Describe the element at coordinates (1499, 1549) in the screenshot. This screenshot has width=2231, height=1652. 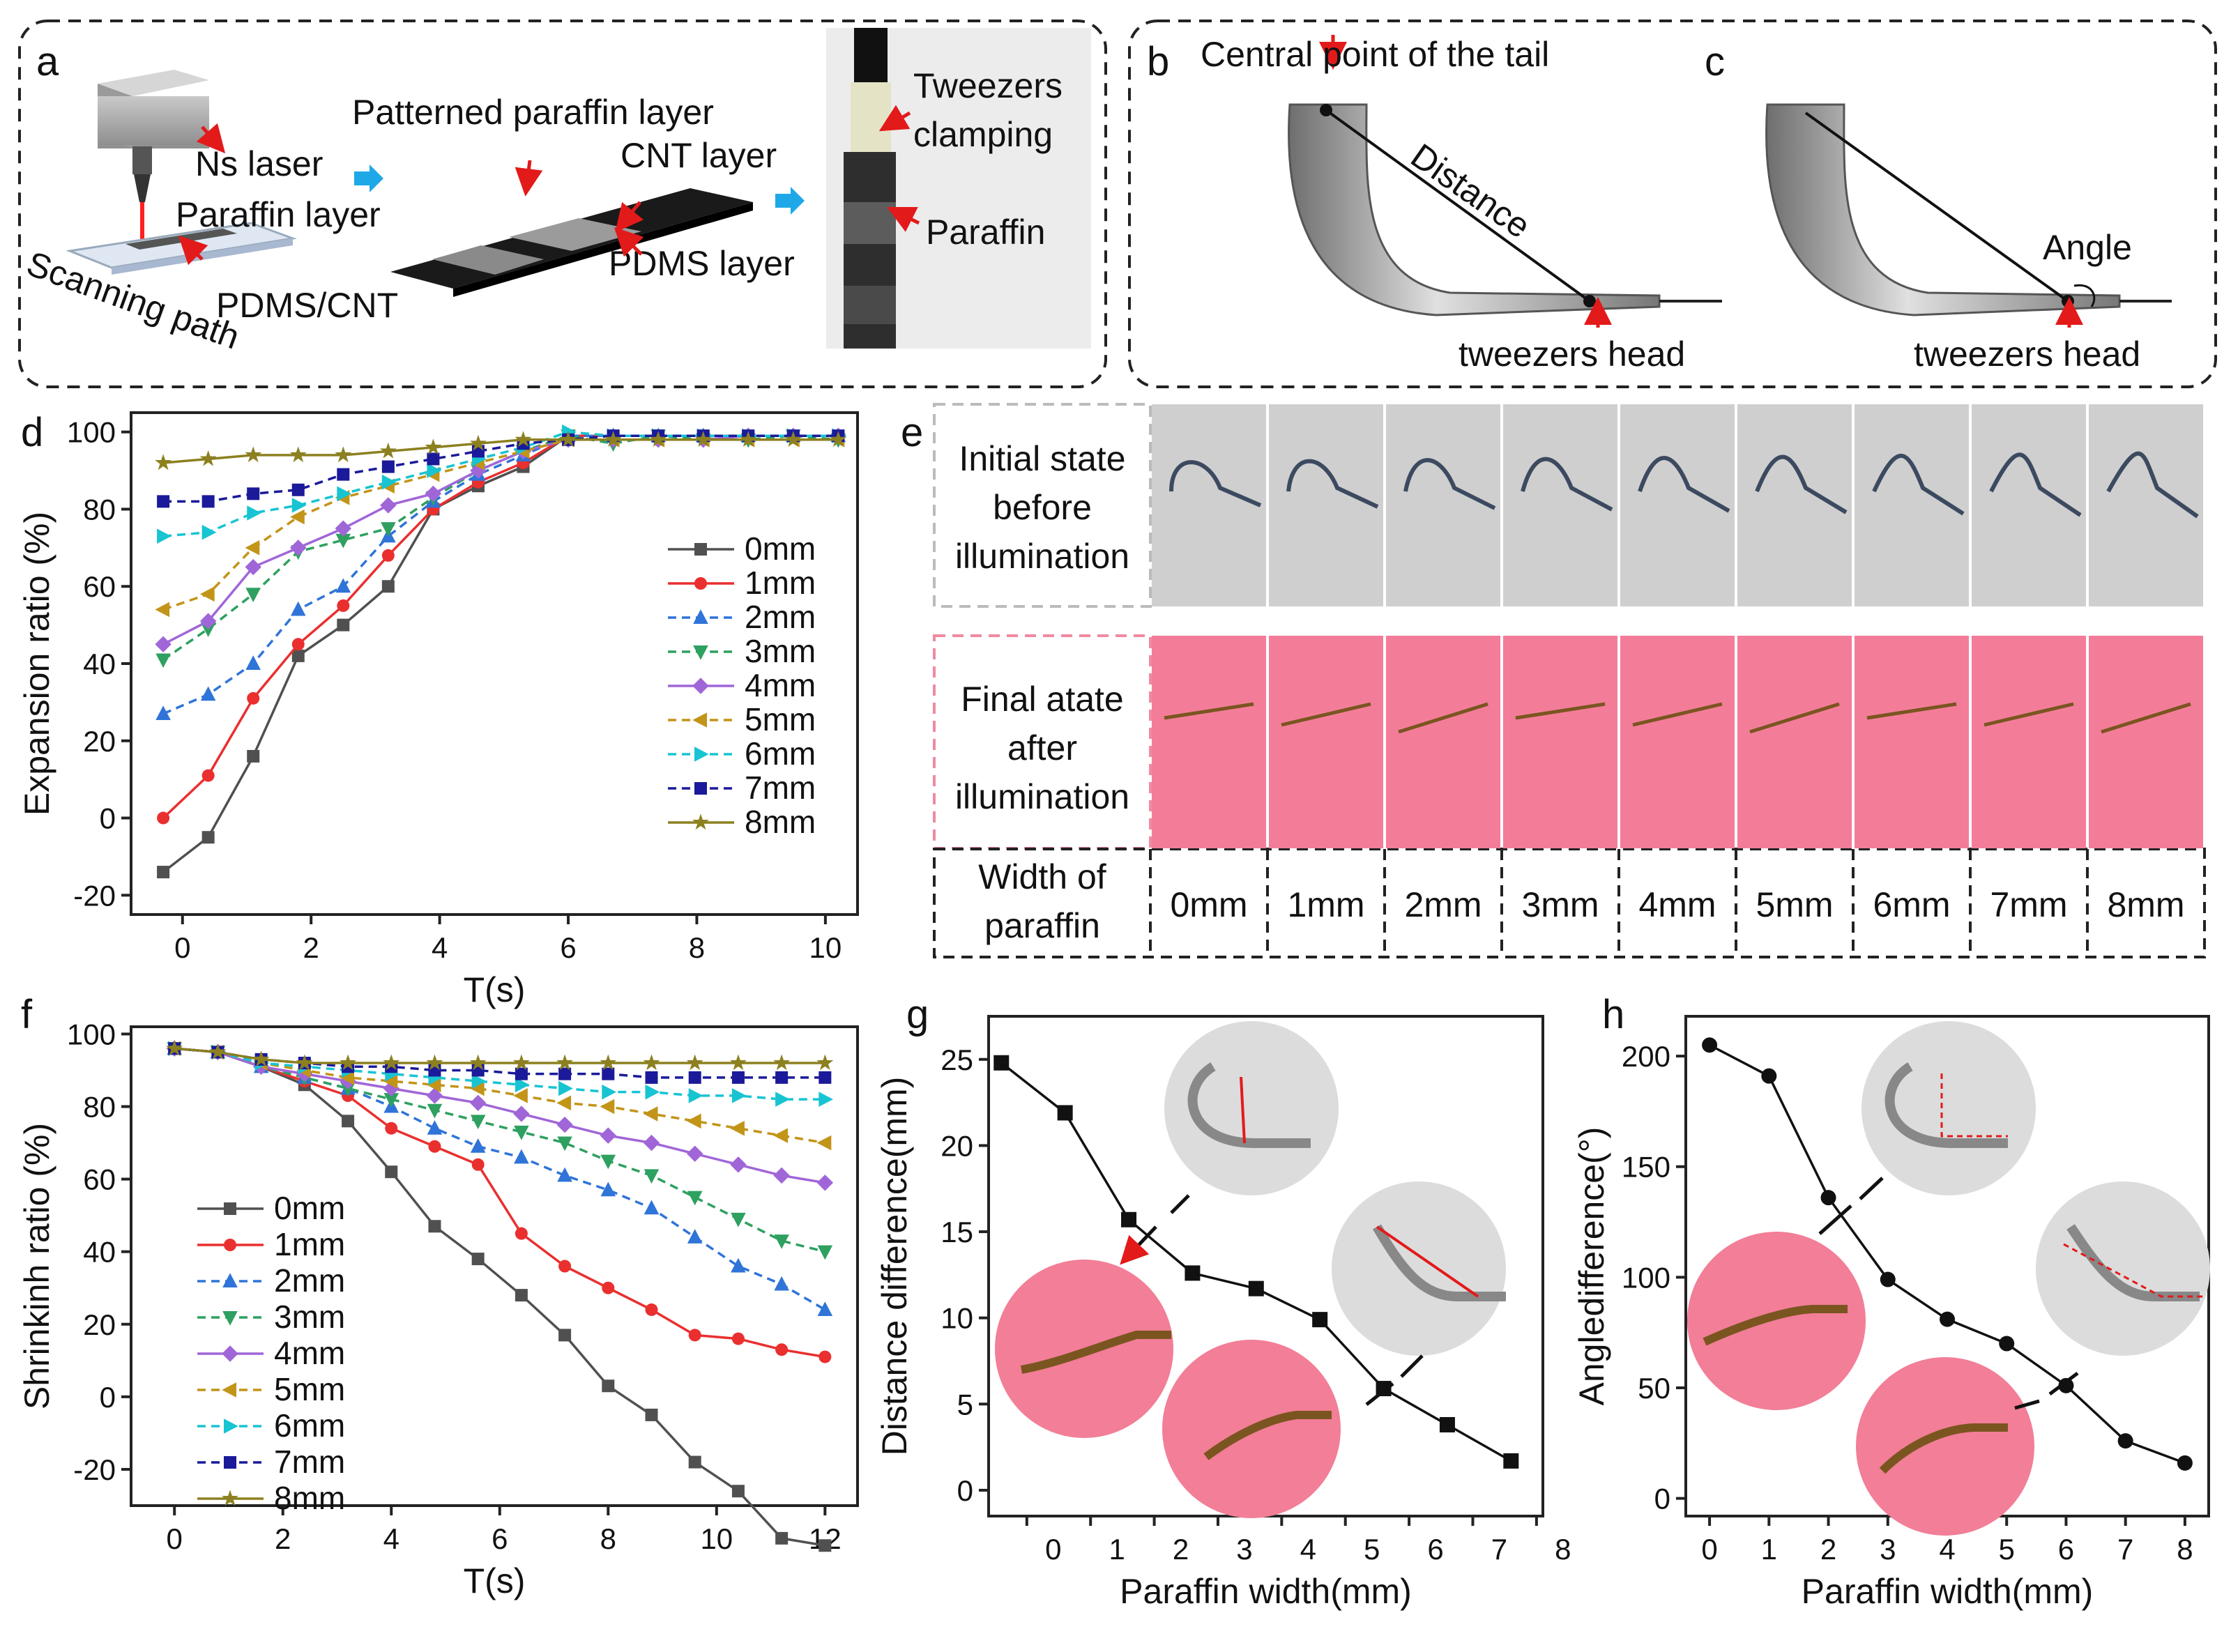
I see `xtick-label-g-7: 7` at that location.